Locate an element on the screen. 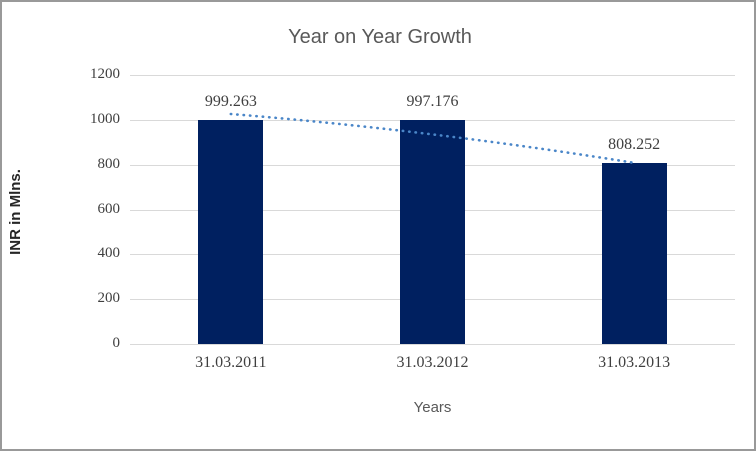 This screenshot has width=756, height=451. y-tick-label: 0 is located at coordinates (116, 343).